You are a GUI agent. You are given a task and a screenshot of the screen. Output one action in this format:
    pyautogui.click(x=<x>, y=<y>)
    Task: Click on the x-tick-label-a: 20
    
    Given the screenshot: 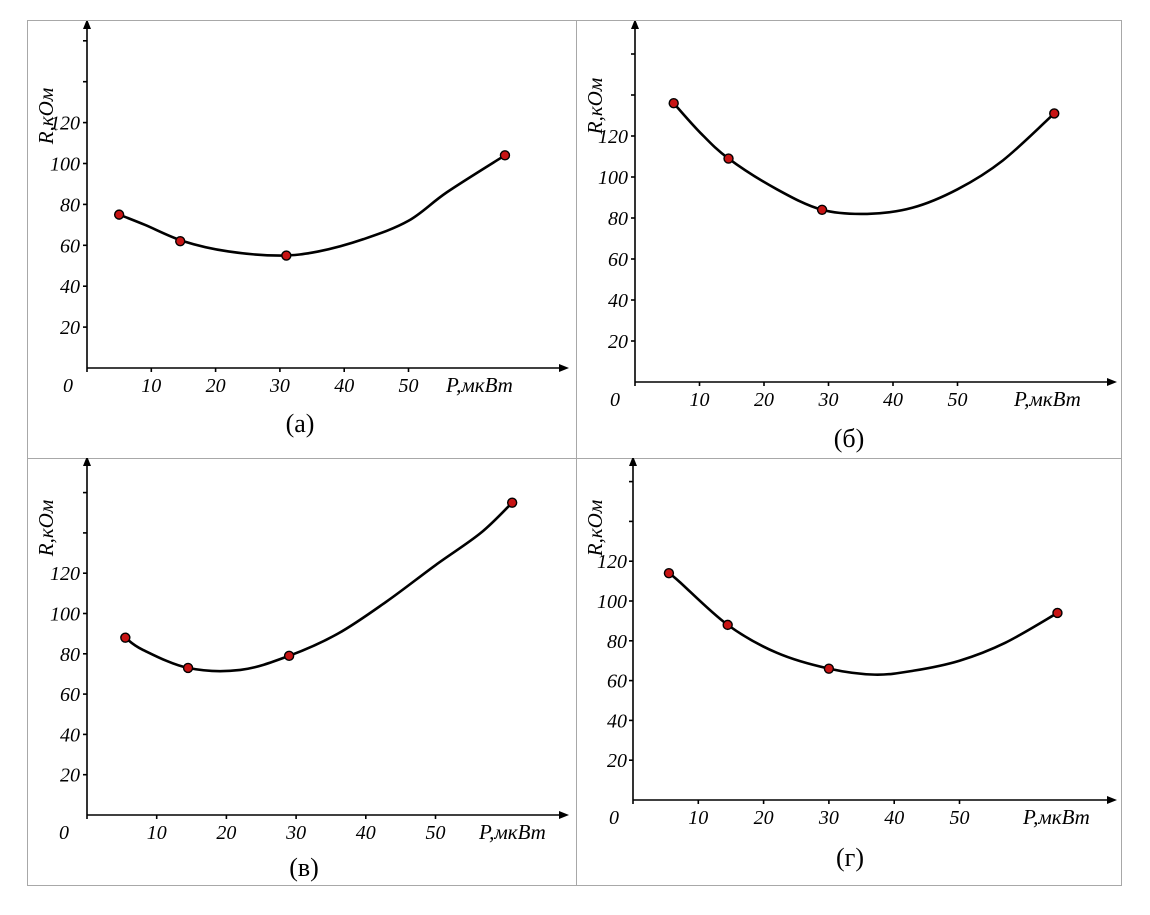 What is the action you would take?
    pyautogui.click(x=216, y=386)
    